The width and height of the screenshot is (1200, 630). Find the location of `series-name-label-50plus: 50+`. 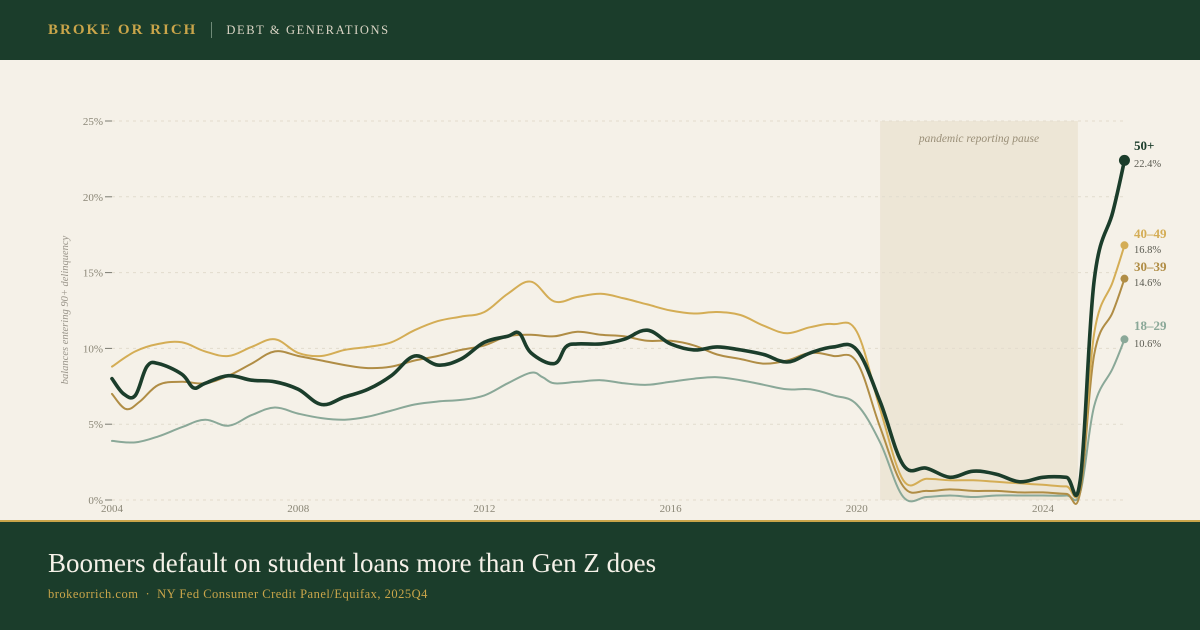

series-name-label-50plus: 50+ is located at coordinates (1144, 145).